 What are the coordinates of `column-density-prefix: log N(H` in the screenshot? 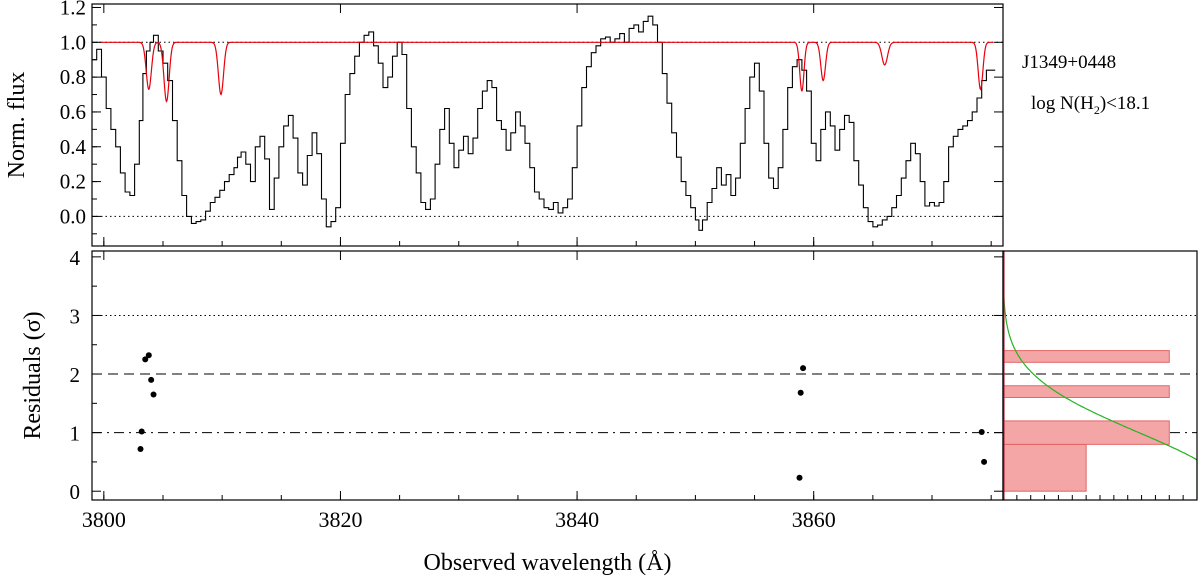 It's located at (1062, 103).